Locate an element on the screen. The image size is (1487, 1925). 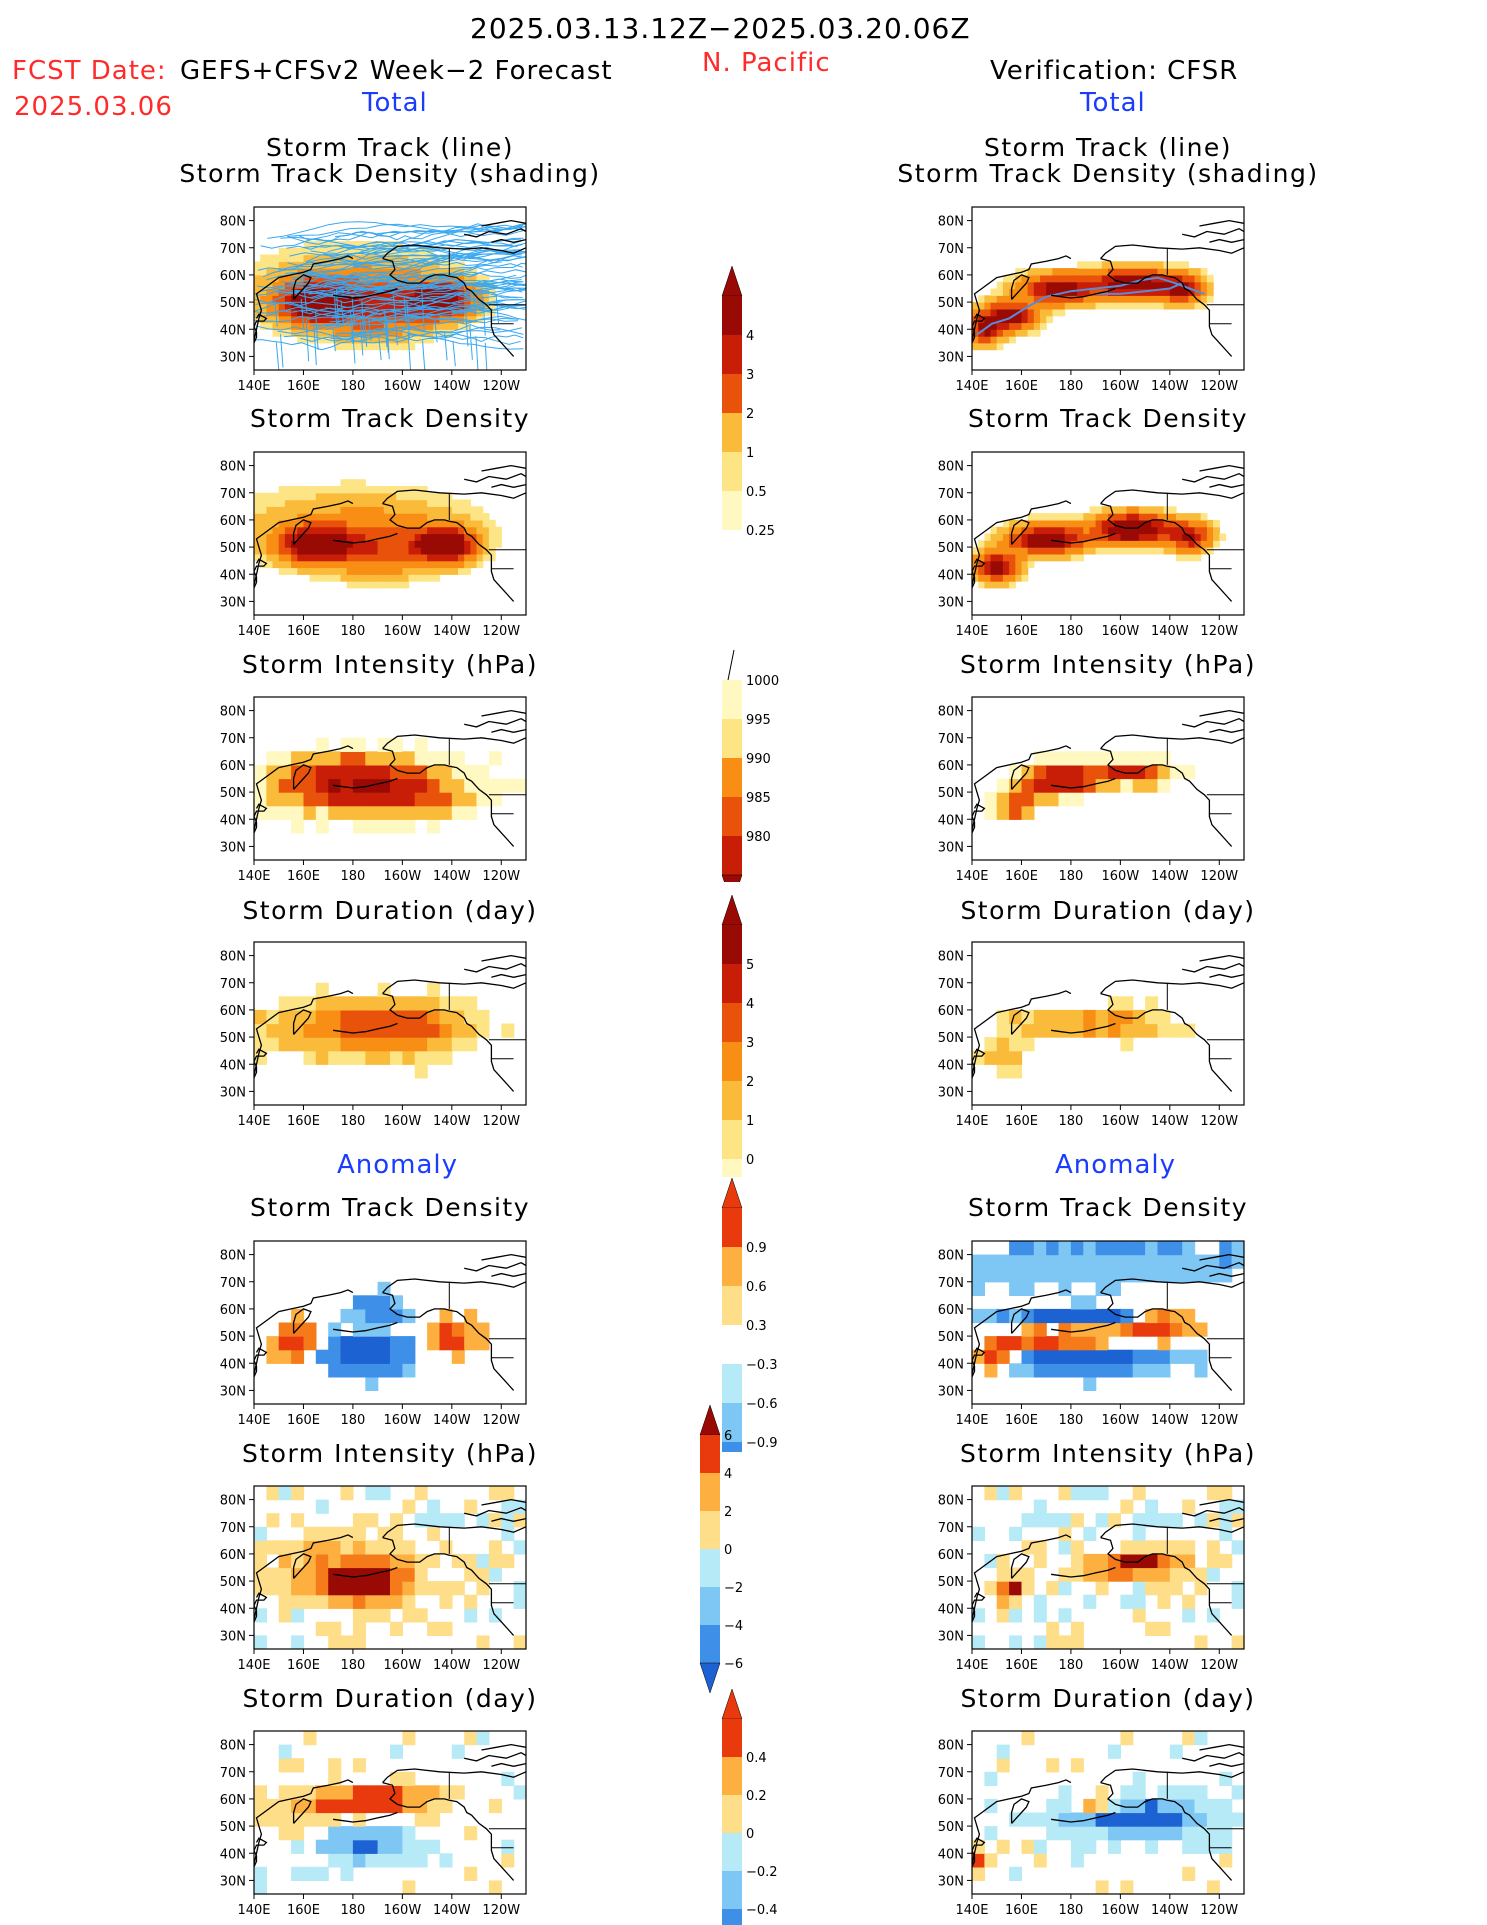
x-tick-label: 140W is located at coordinates (452, 385).